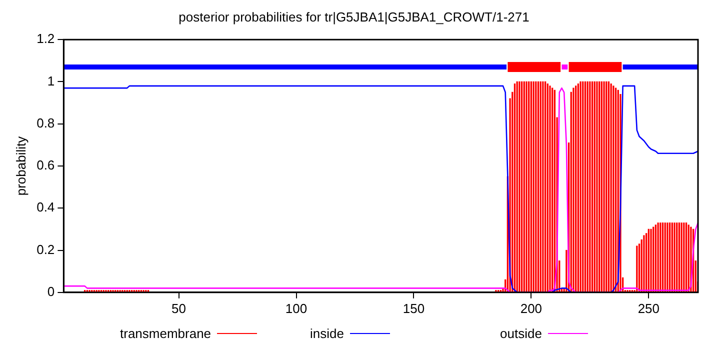 Image resolution: width=710 pixels, height=350 pixels. What do you see at coordinates (649, 308) in the screenshot?
I see `x-tick-label: 250` at bounding box center [649, 308].